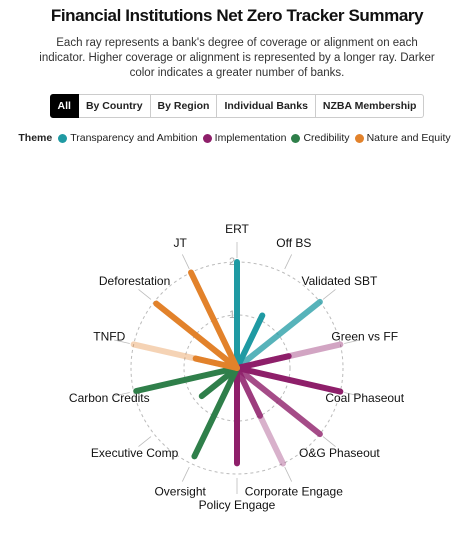 The image size is (474, 541). Describe the element at coordinates (326, 138) in the screenshot. I see `legend-label: Credibility` at that location.